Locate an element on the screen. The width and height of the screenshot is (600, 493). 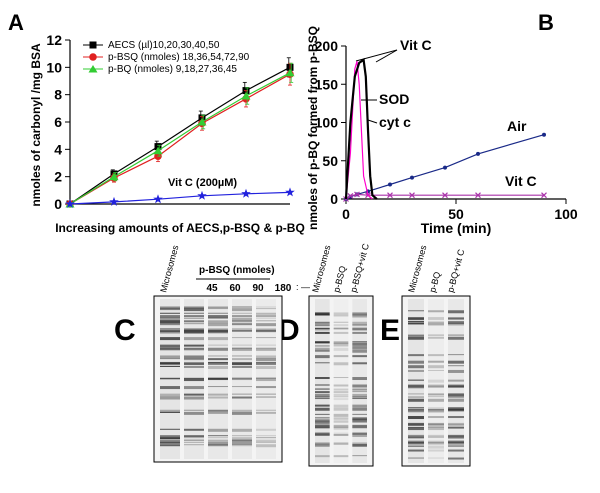
chart-a-ytick-label: 8 is located at coordinates (58, 95).